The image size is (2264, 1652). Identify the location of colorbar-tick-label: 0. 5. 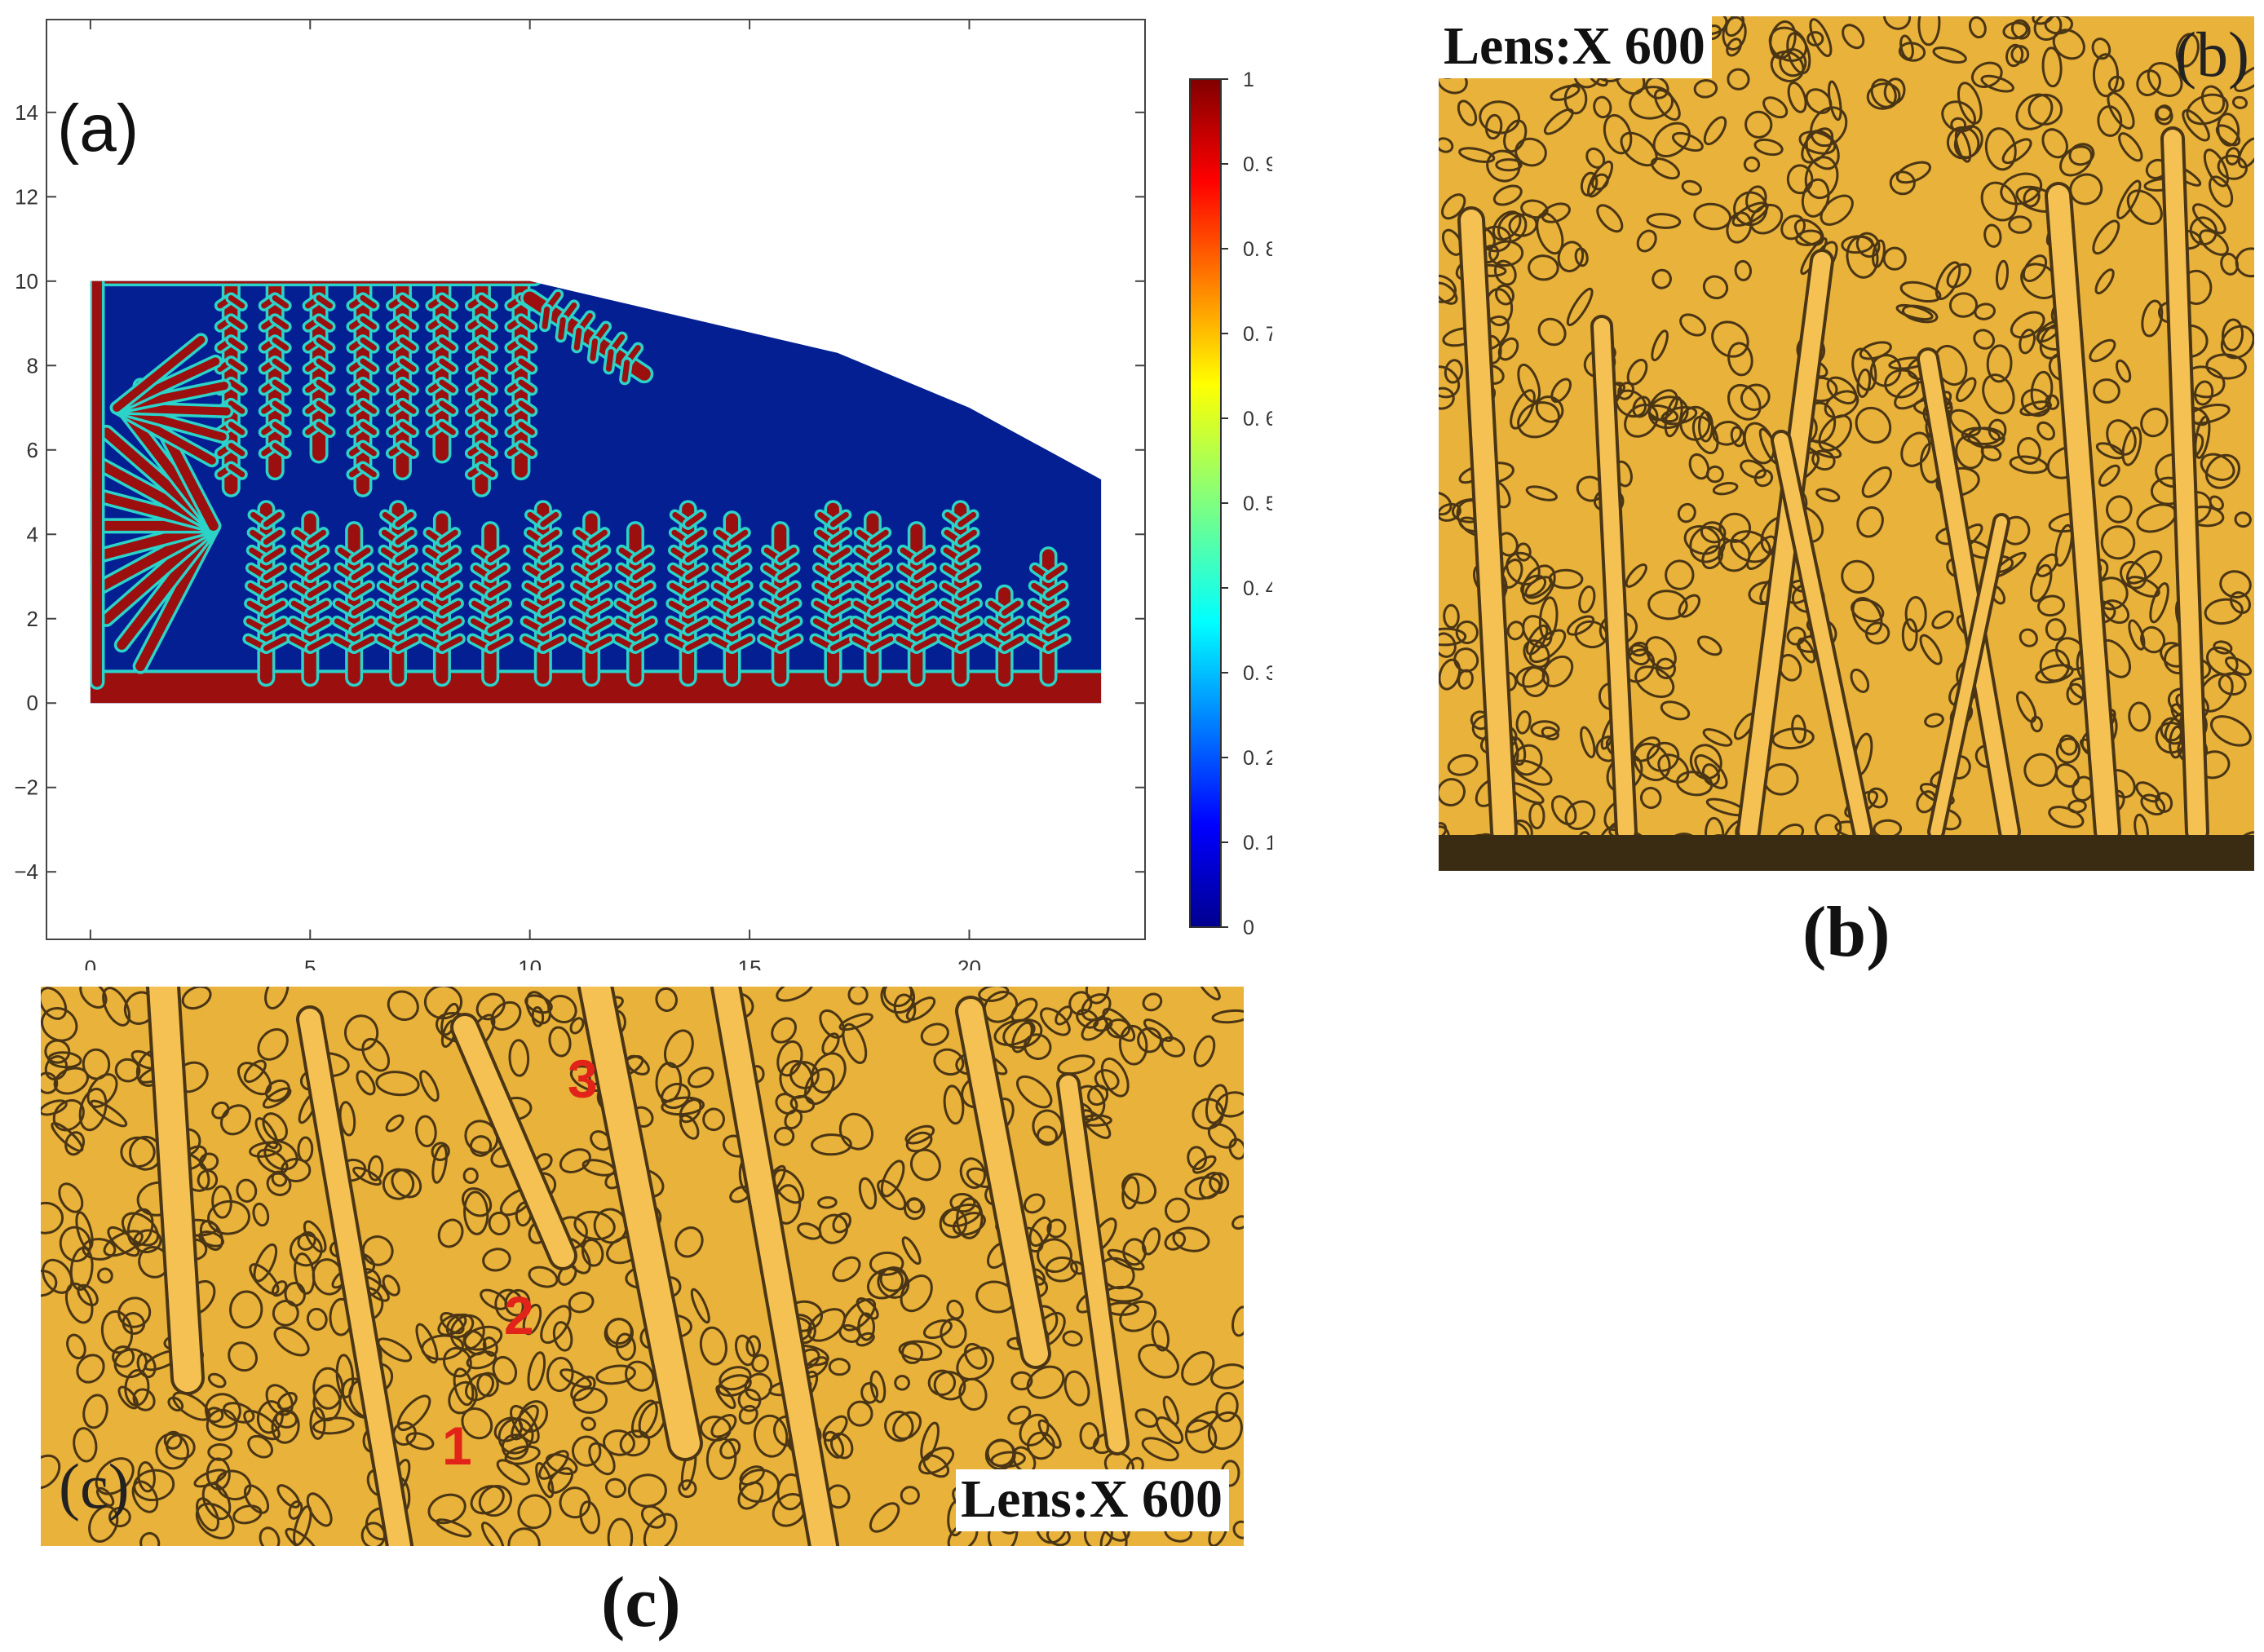
(1257, 504).